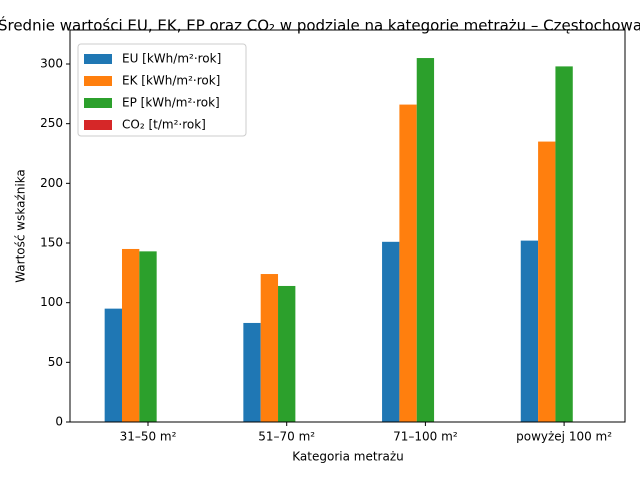 The width and height of the screenshot is (640, 480). Describe the element at coordinates (21, 226) in the screenshot. I see `y-axis-label: Wartość wskaźnika` at that location.